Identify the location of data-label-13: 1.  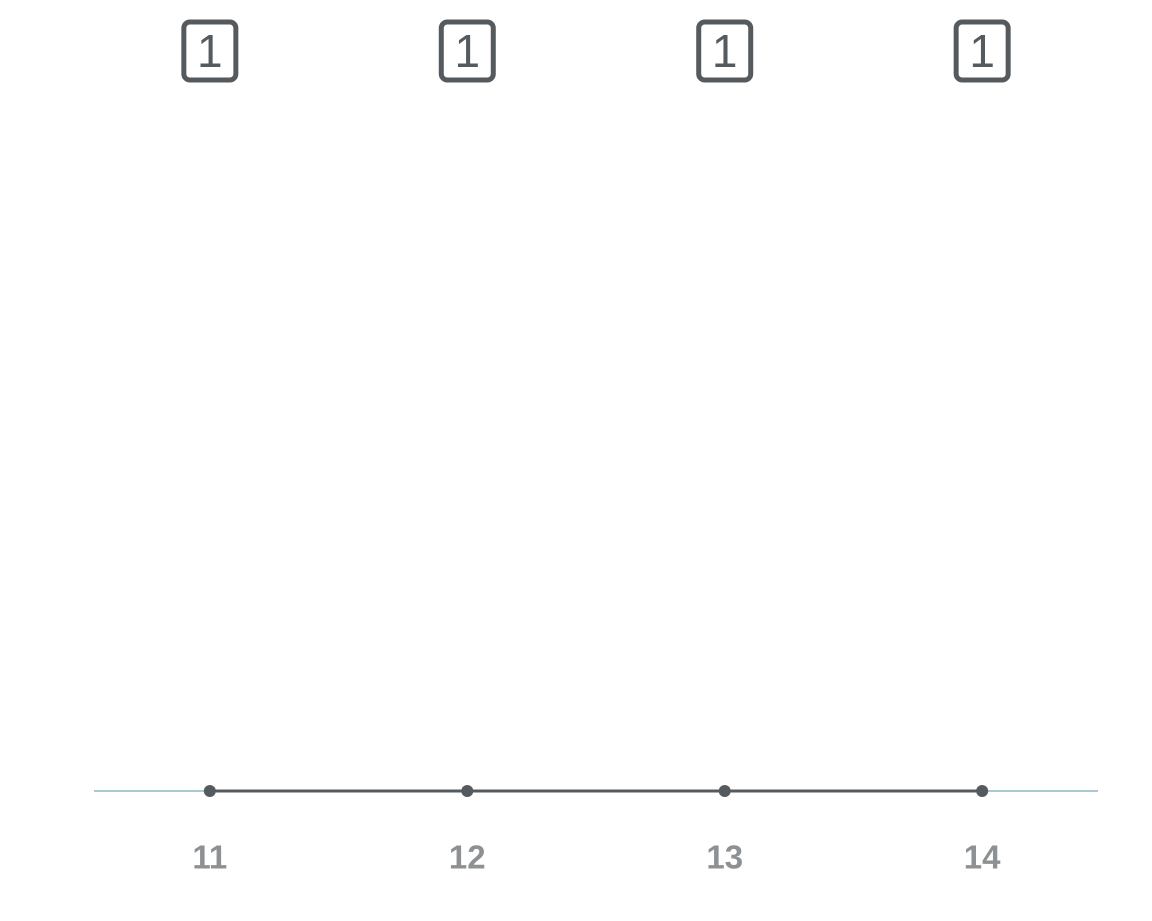
(725, 51).